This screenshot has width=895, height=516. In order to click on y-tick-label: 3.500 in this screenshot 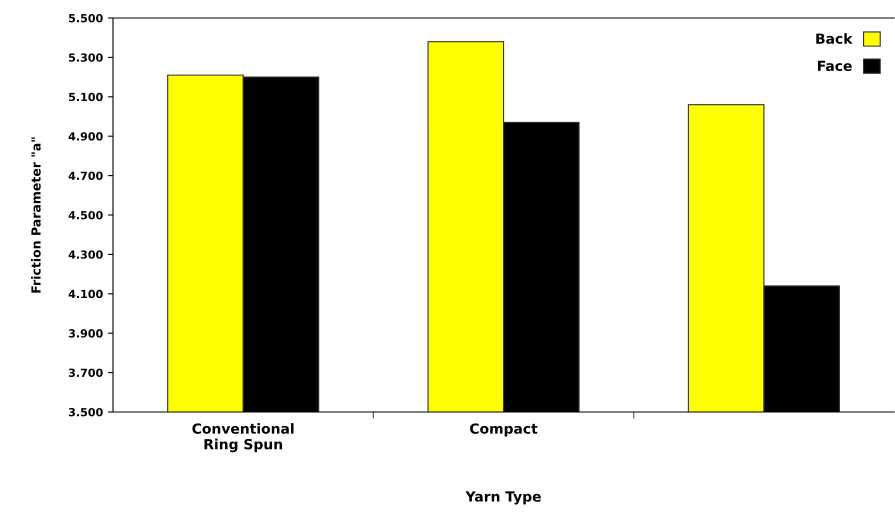, I will do `click(85, 412)`.